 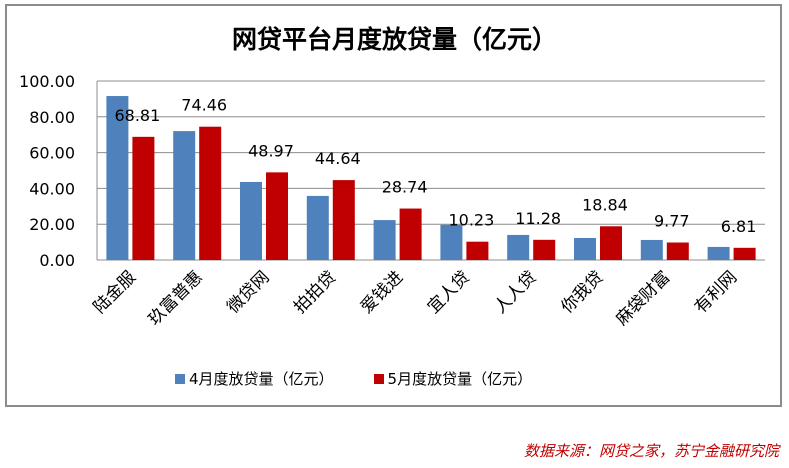 What do you see at coordinates (739, 226) in the screenshot?
I see `data-label: 6.81` at bounding box center [739, 226].